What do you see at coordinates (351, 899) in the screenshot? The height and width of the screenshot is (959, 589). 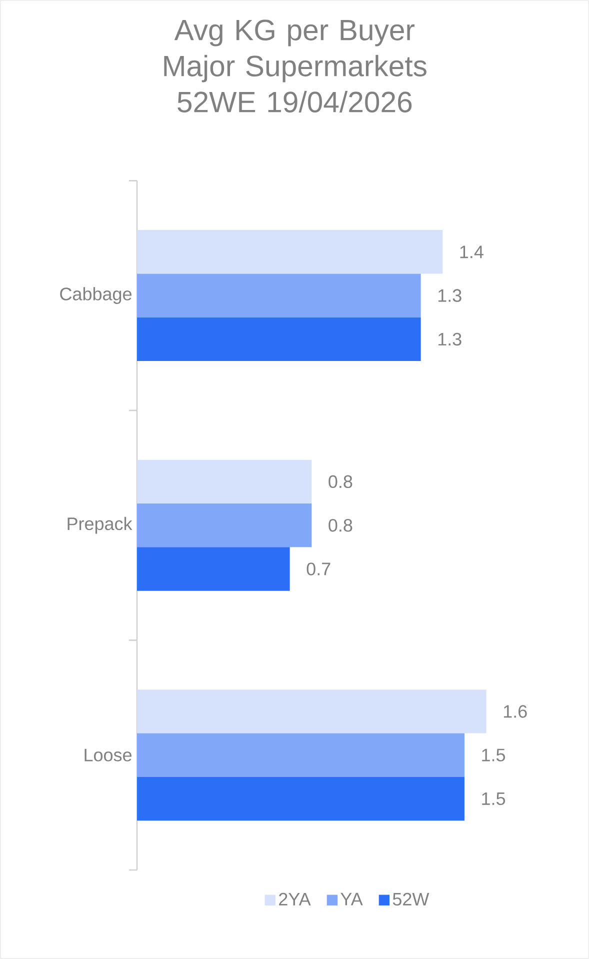 I see `legend-label: YA` at bounding box center [351, 899].